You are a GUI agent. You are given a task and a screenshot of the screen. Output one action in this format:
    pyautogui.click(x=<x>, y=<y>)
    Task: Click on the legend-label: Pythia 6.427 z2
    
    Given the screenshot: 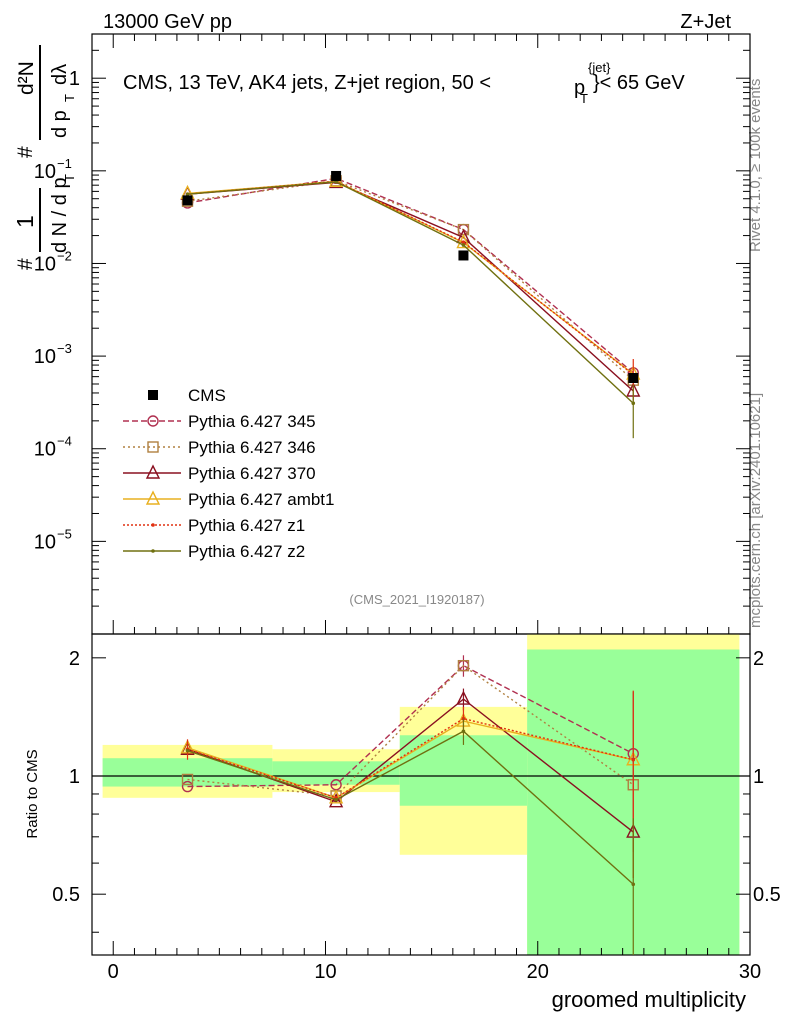 What is the action you would take?
    pyautogui.click(x=246, y=551)
    